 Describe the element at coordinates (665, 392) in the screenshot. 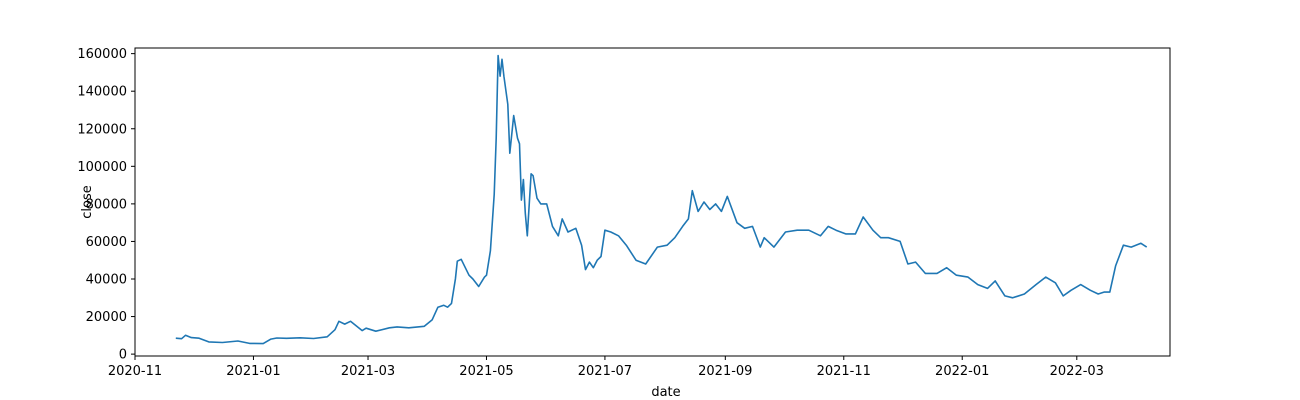

I see `x-axis-label: date` at that location.